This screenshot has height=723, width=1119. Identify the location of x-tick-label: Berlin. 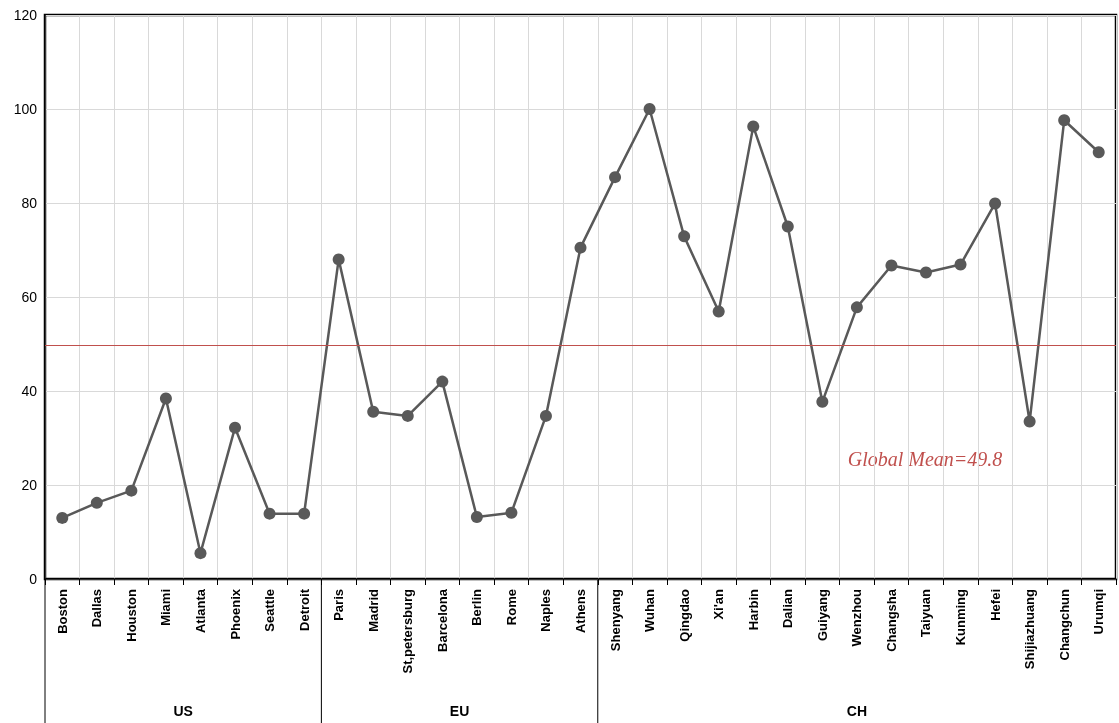
(477, 607).